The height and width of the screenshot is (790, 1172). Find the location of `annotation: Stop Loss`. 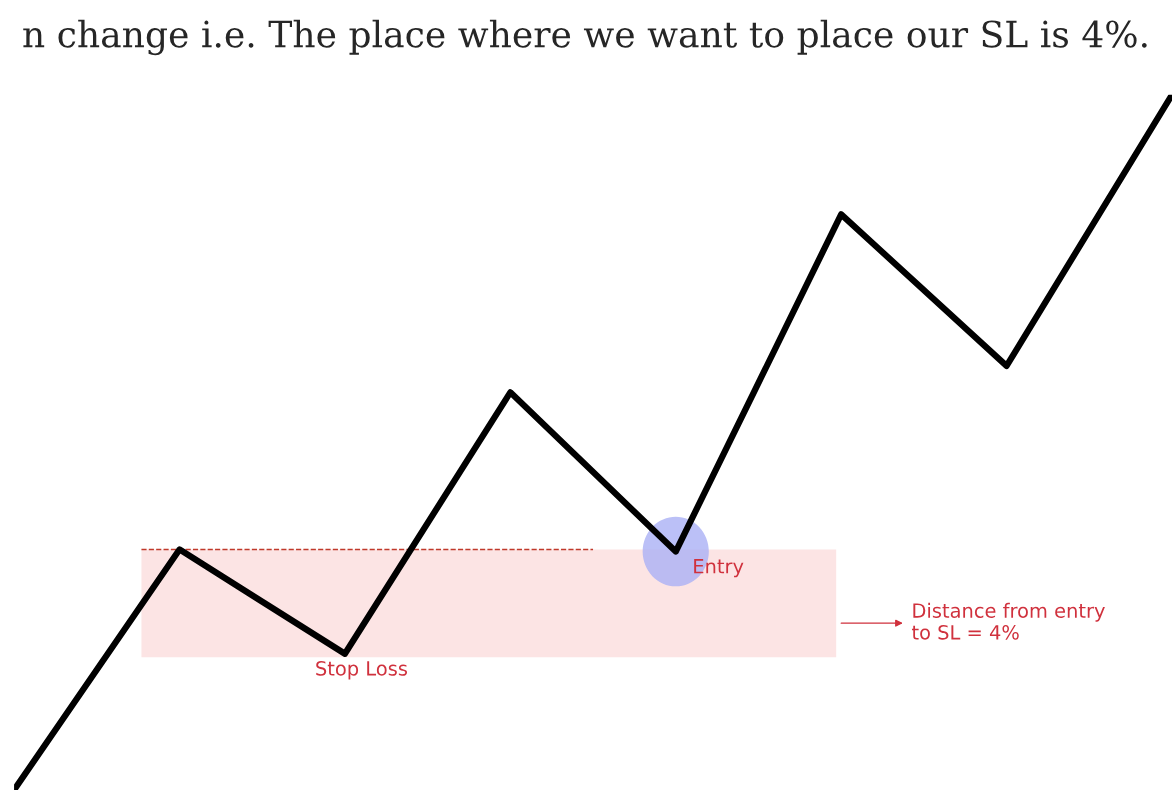

annotation: Stop Loss is located at coordinates (362, 670).